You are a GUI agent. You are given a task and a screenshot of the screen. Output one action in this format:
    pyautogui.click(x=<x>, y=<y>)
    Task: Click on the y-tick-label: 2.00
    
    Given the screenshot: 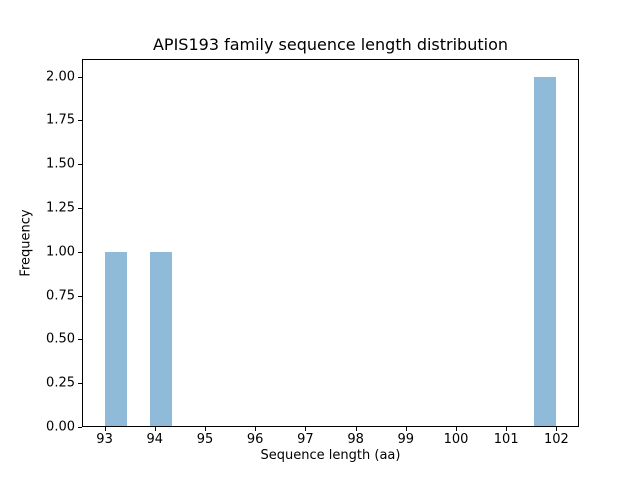 What is the action you would take?
    pyautogui.click(x=60, y=77)
    